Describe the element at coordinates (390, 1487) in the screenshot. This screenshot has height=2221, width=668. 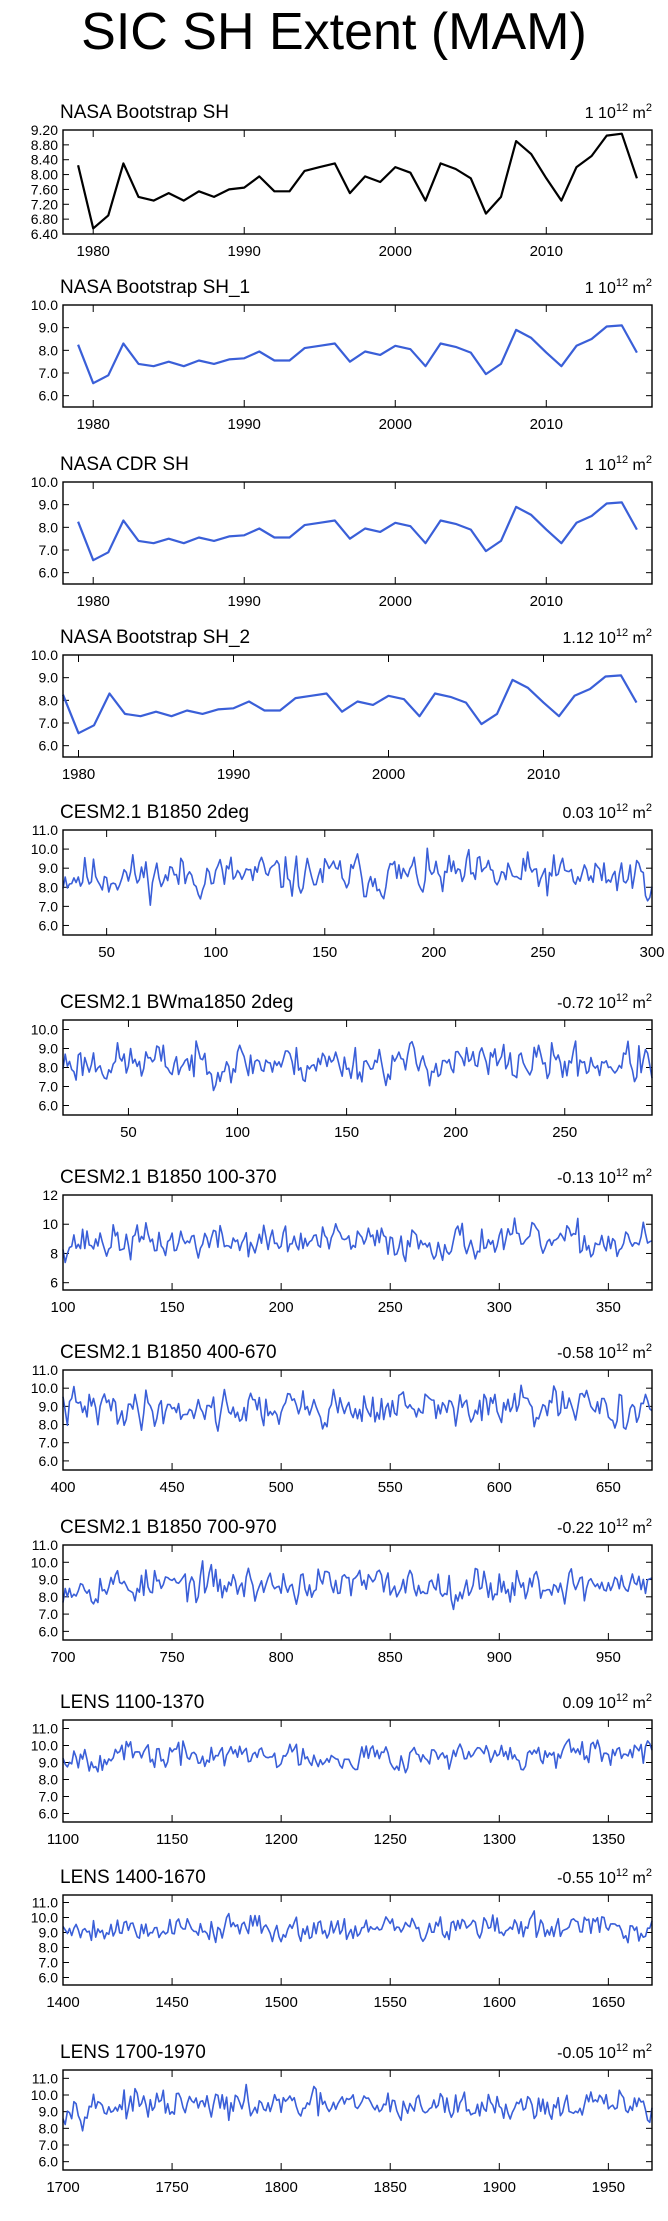
I see `x-tick-label: 550` at that location.